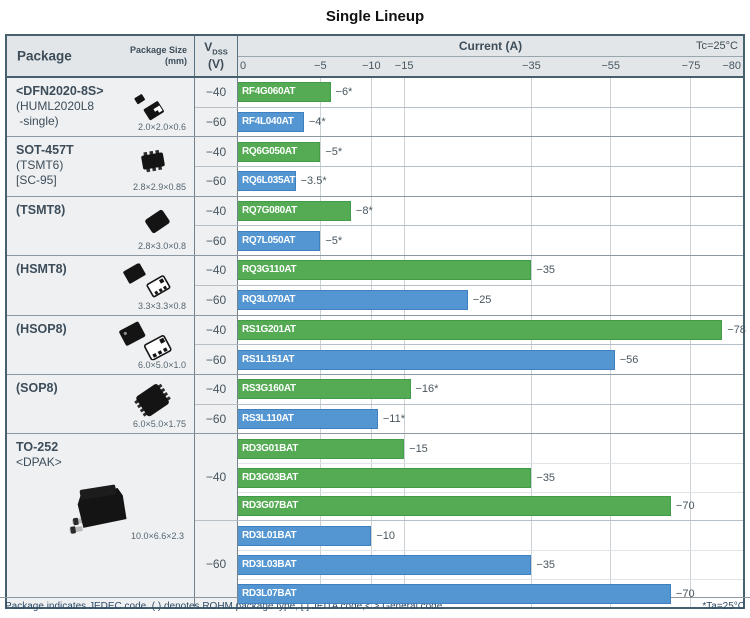 This screenshot has width=750, height=618. Describe the element at coordinates (268, 418) in the screenshot. I see `part-number-label: RS3L110AT` at that location.